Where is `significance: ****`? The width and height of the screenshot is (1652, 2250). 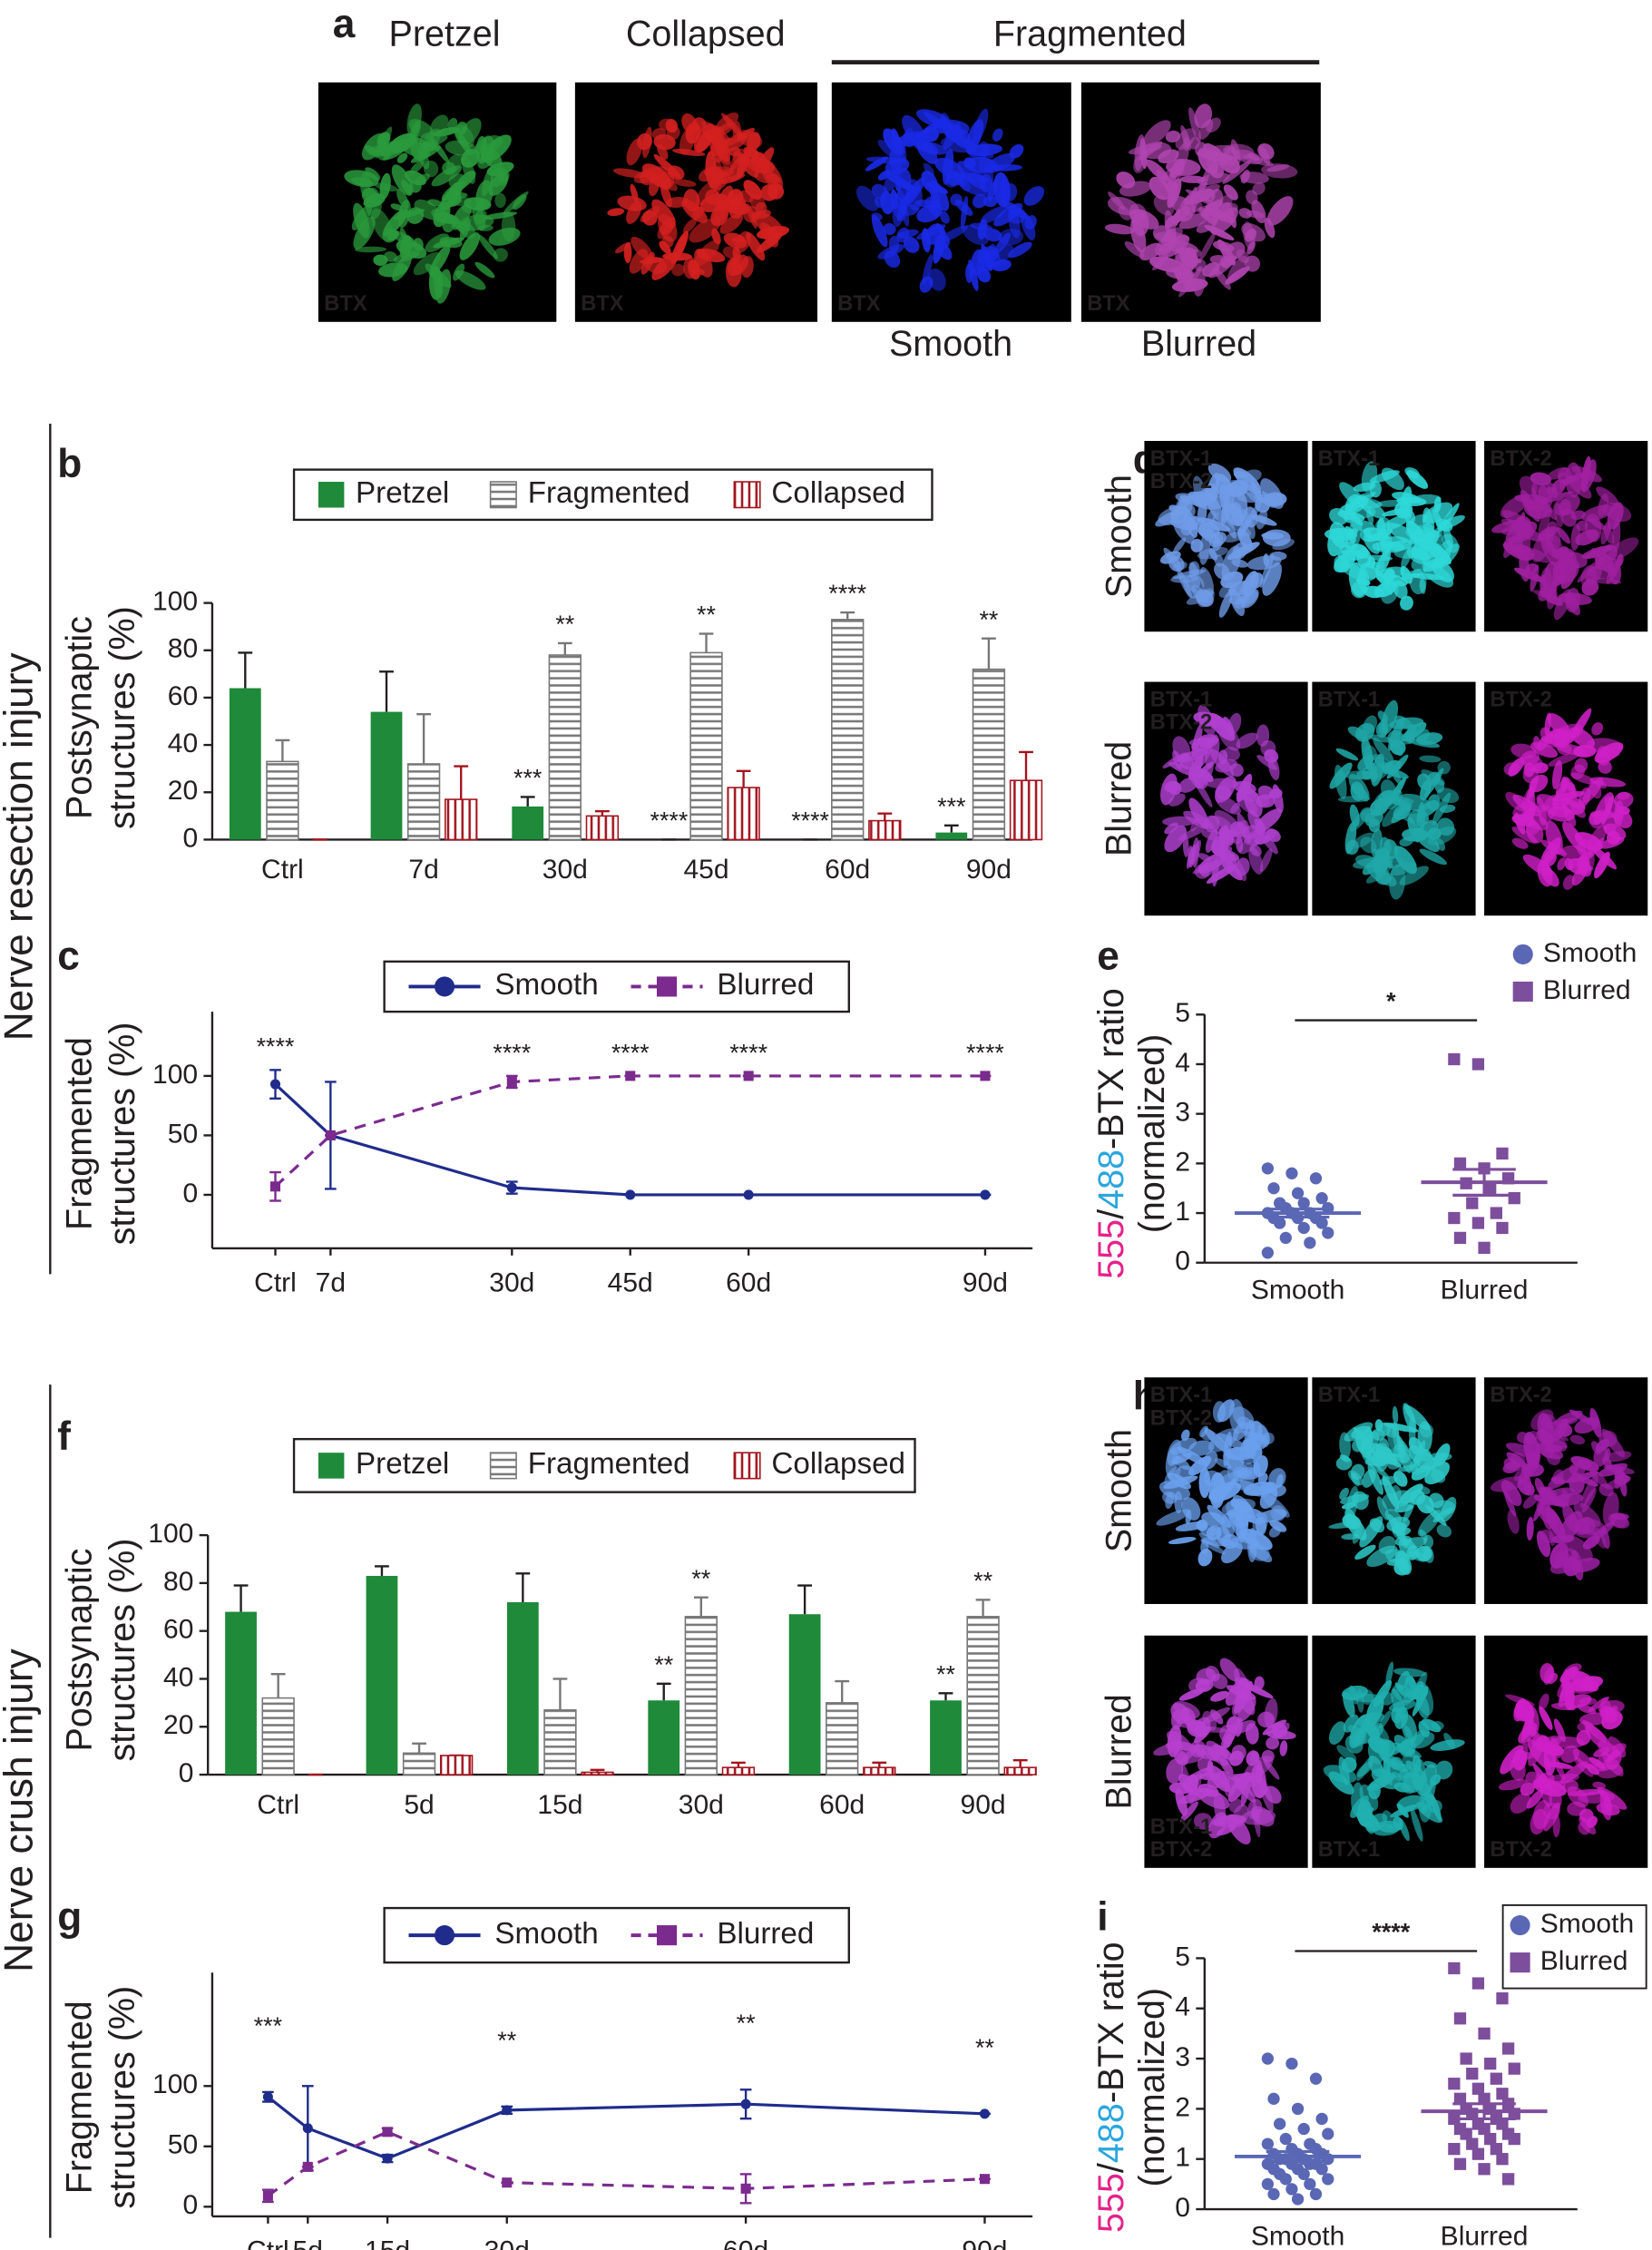 significance: **** is located at coordinates (810, 821).